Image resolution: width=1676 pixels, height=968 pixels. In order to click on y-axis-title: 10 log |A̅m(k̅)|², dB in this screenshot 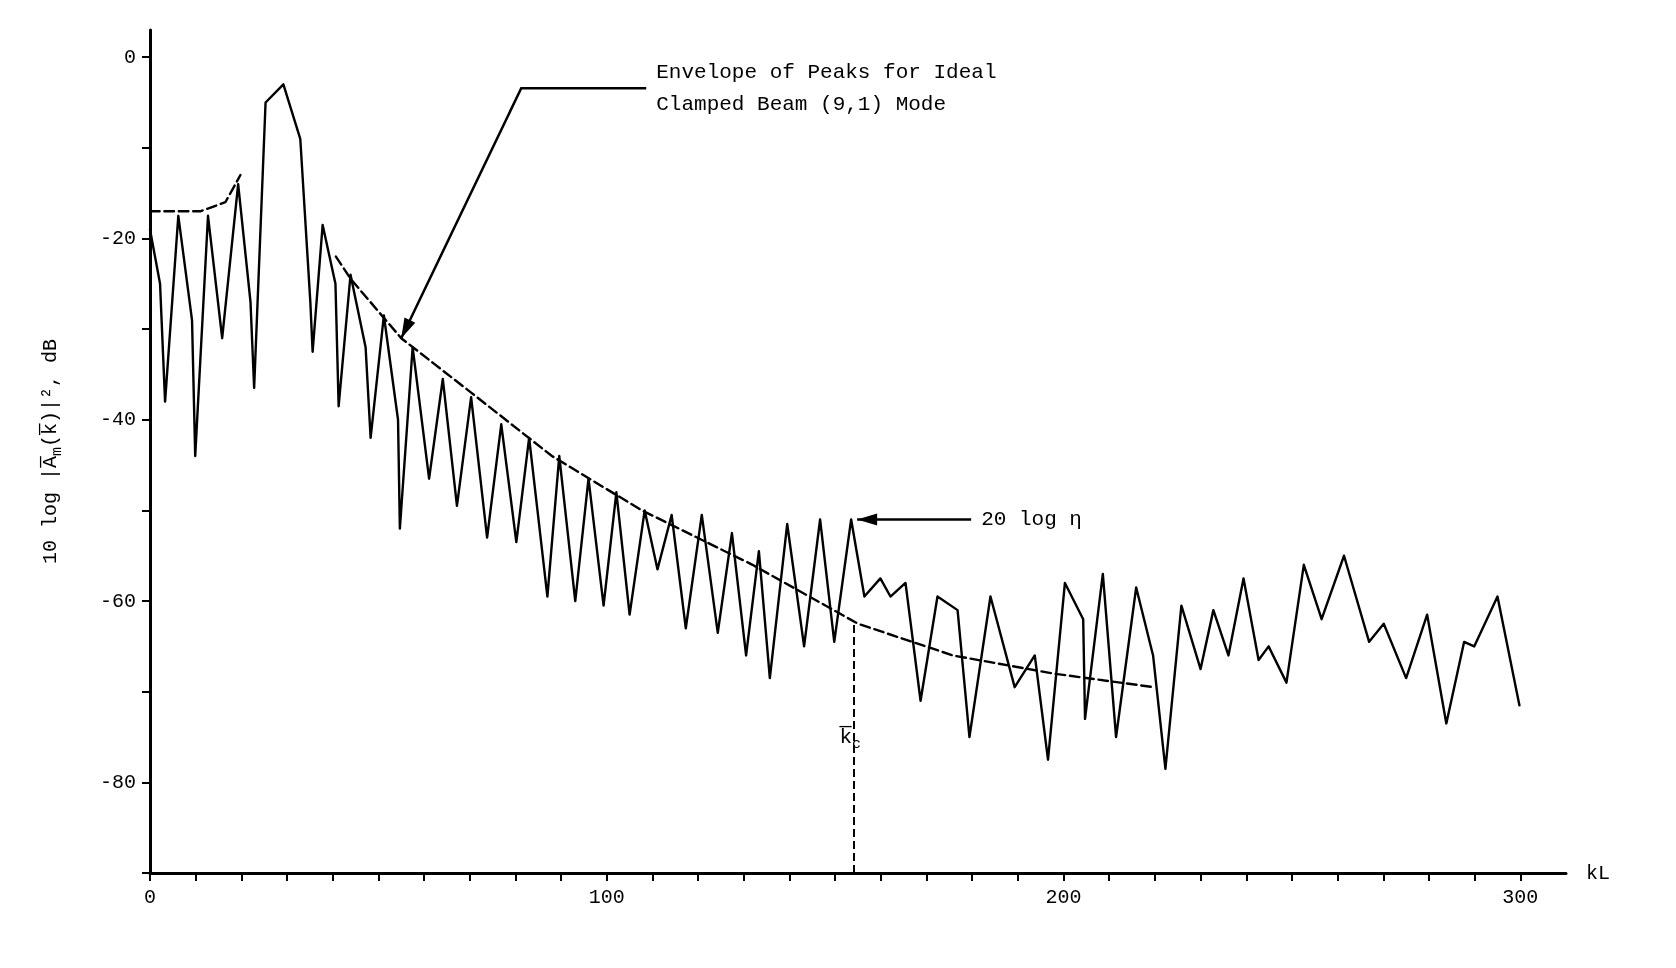, I will do `click(51, 451)`.